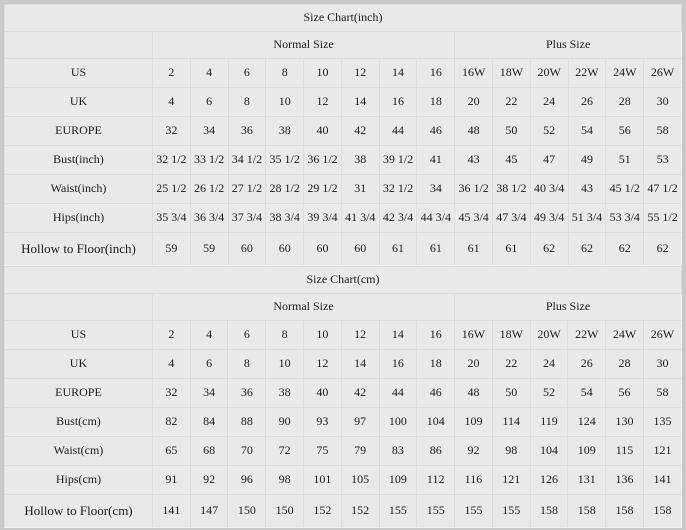 The width and height of the screenshot is (686, 530). Describe the element at coordinates (171, 364) in the screenshot. I see `table-cell: 4` at that location.